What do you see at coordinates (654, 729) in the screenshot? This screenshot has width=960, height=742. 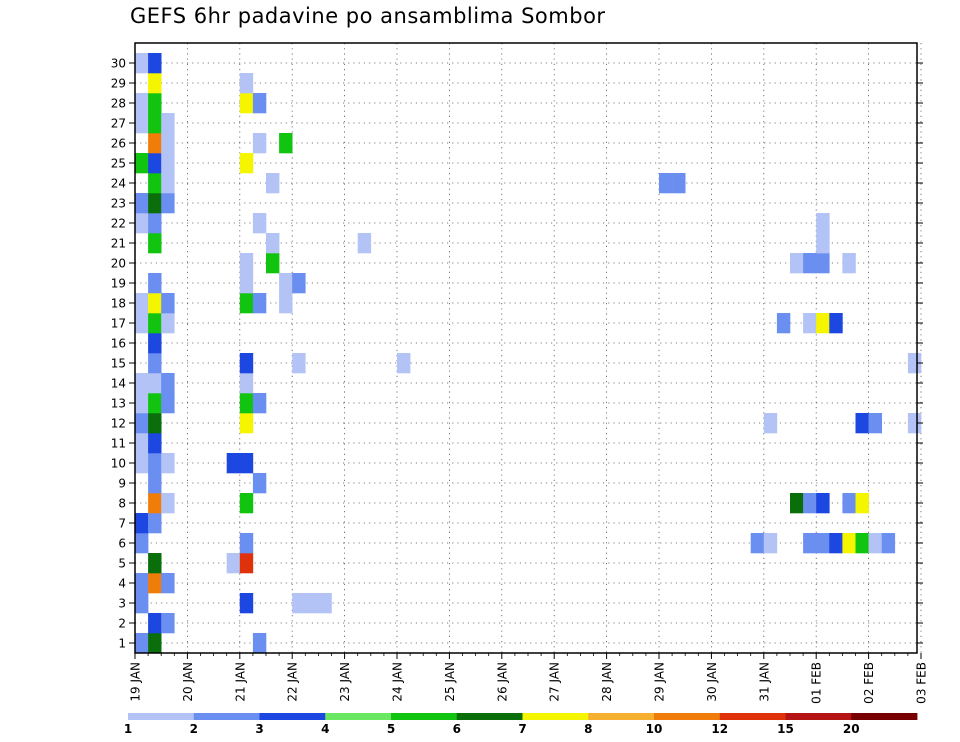 I see `colorbar-label: 10` at bounding box center [654, 729].